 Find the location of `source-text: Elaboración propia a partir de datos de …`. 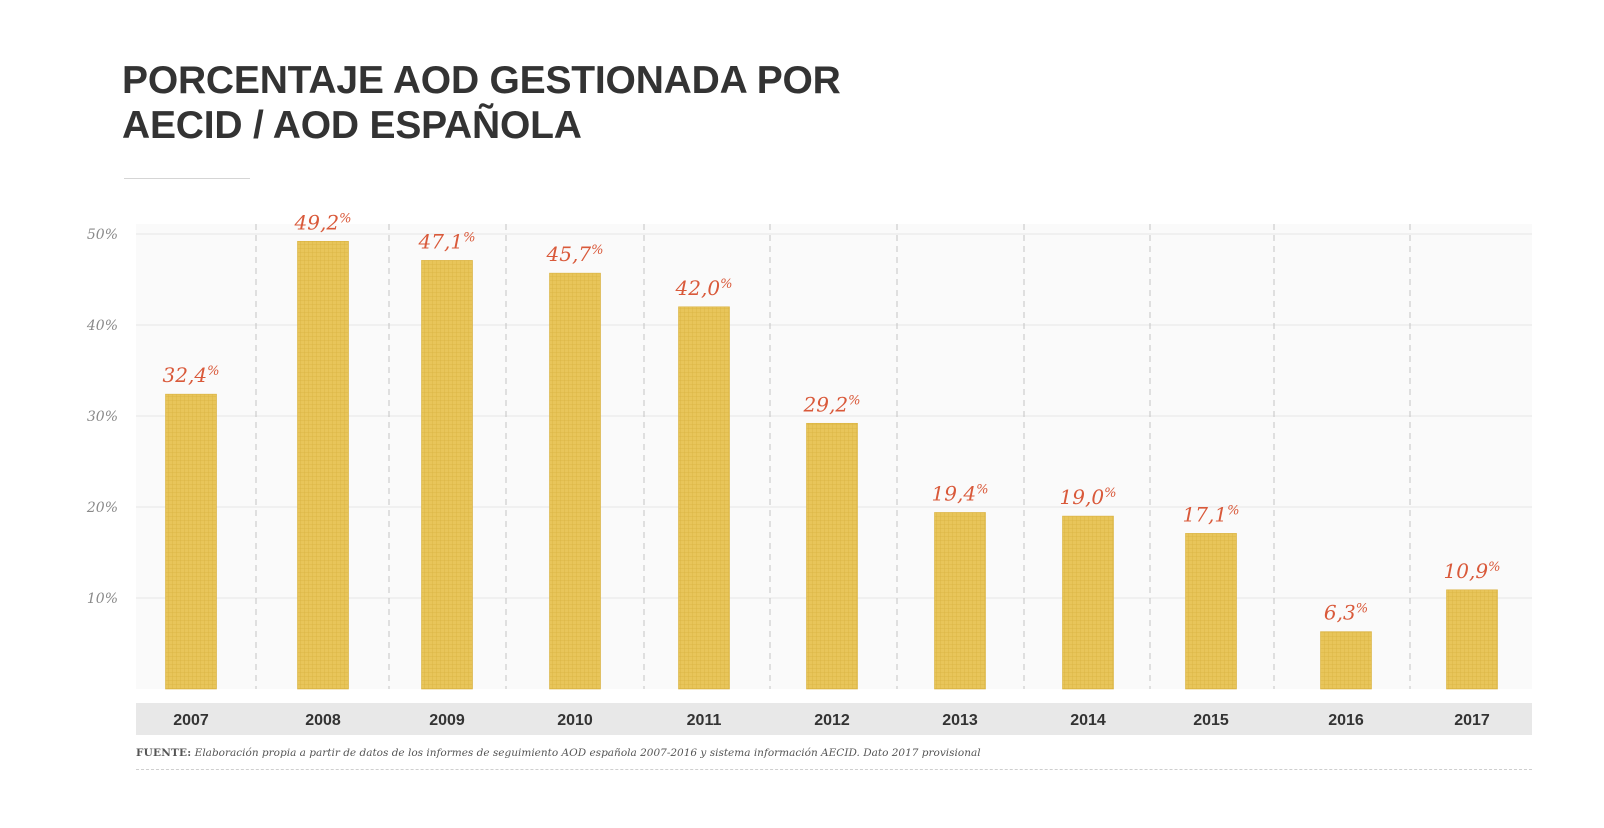

source-text: Elaboración propia a partir de datos de … is located at coordinates (587, 753).